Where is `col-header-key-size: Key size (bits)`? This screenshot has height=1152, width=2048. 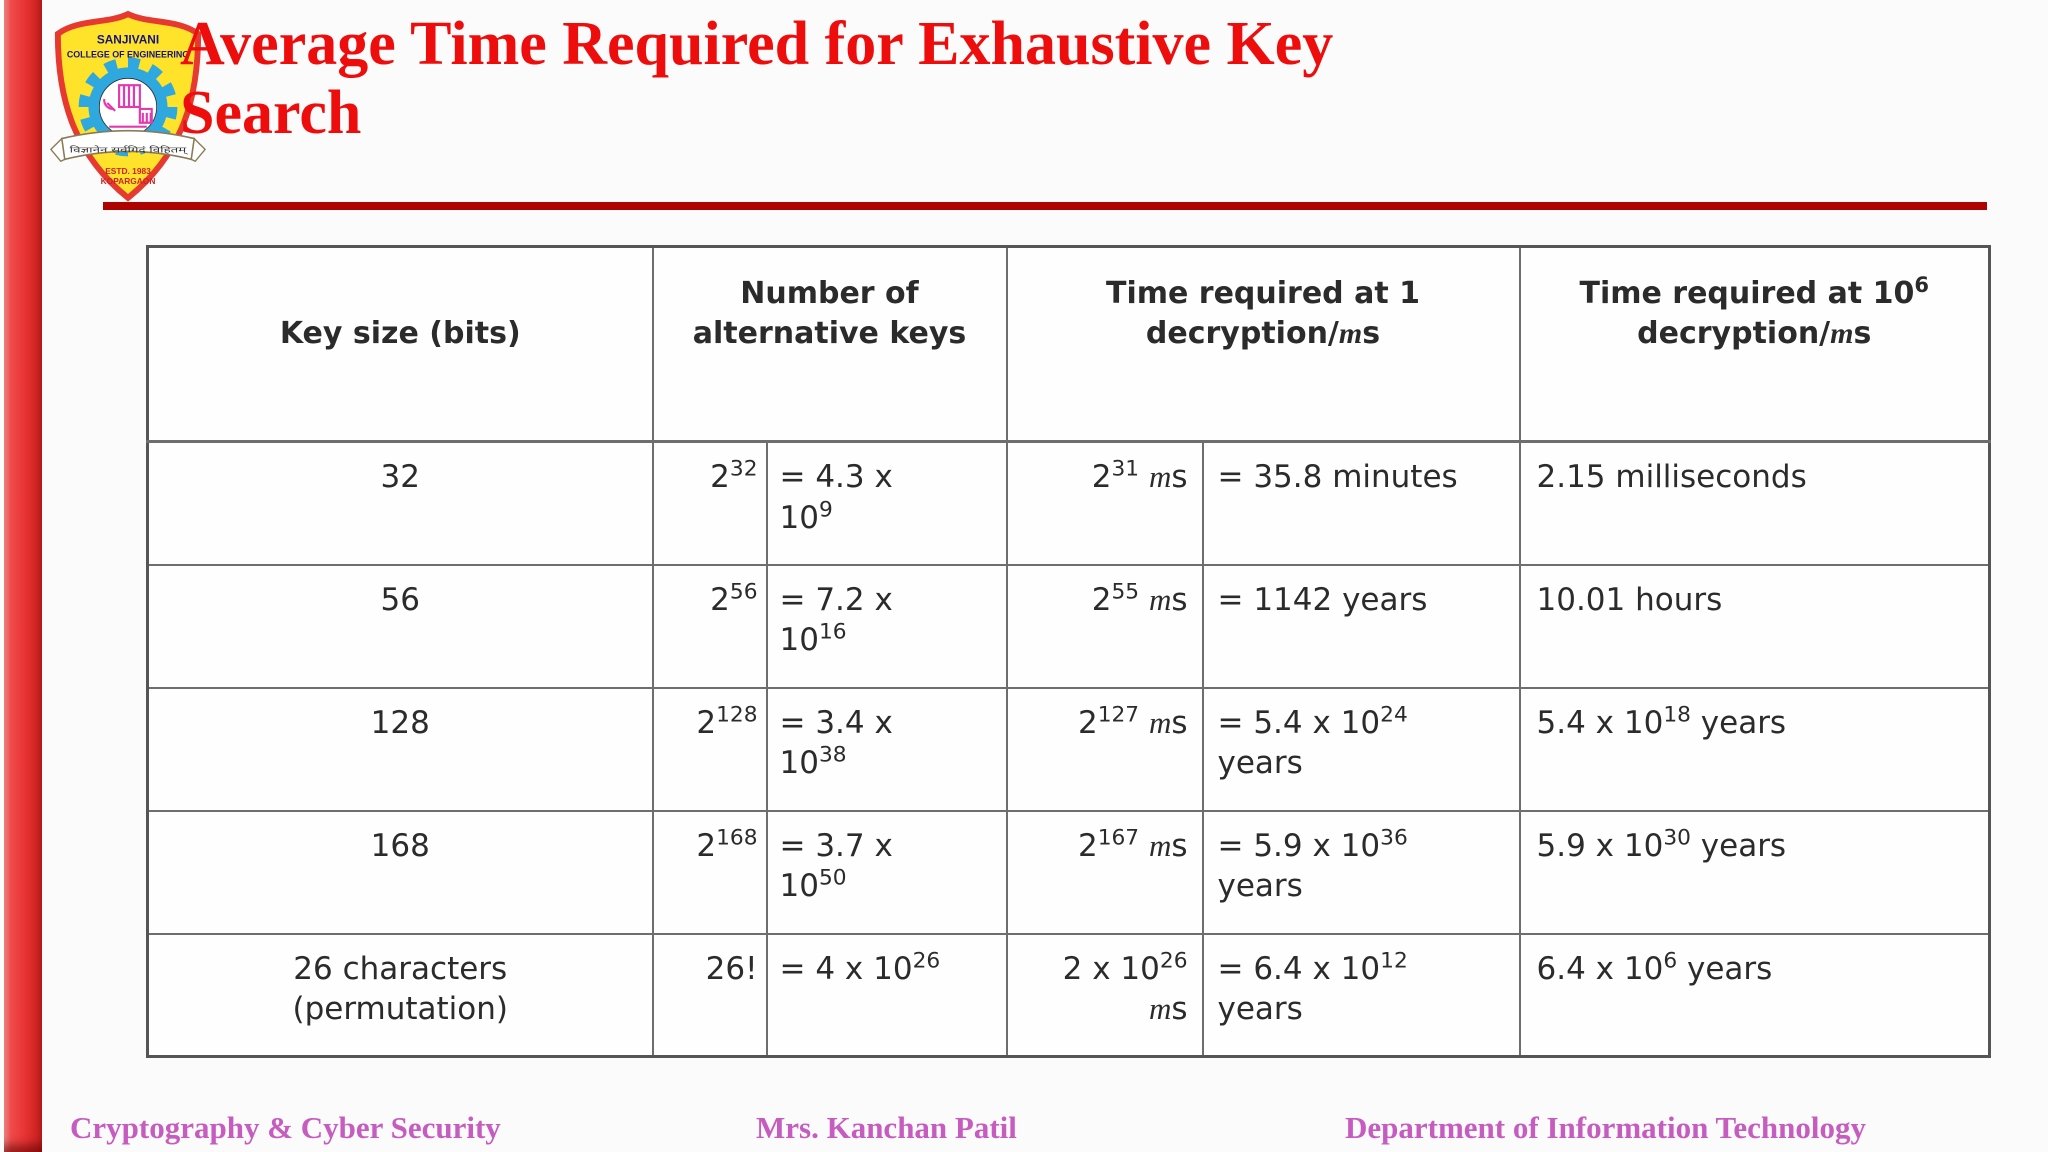 col-header-key-size: Key size (bits) is located at coordinates (400, 344).